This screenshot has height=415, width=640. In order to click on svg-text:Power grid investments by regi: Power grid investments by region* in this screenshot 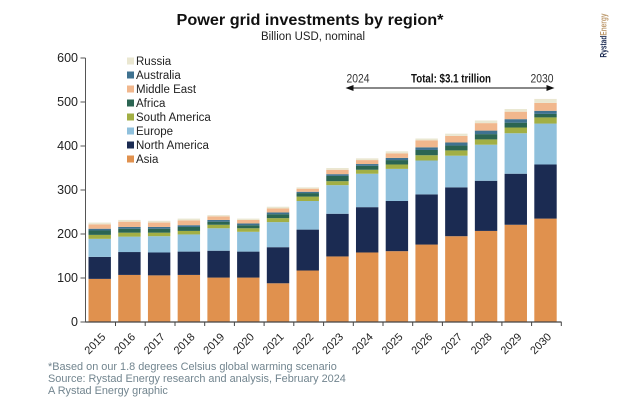, I will do `click(311, 20)`.